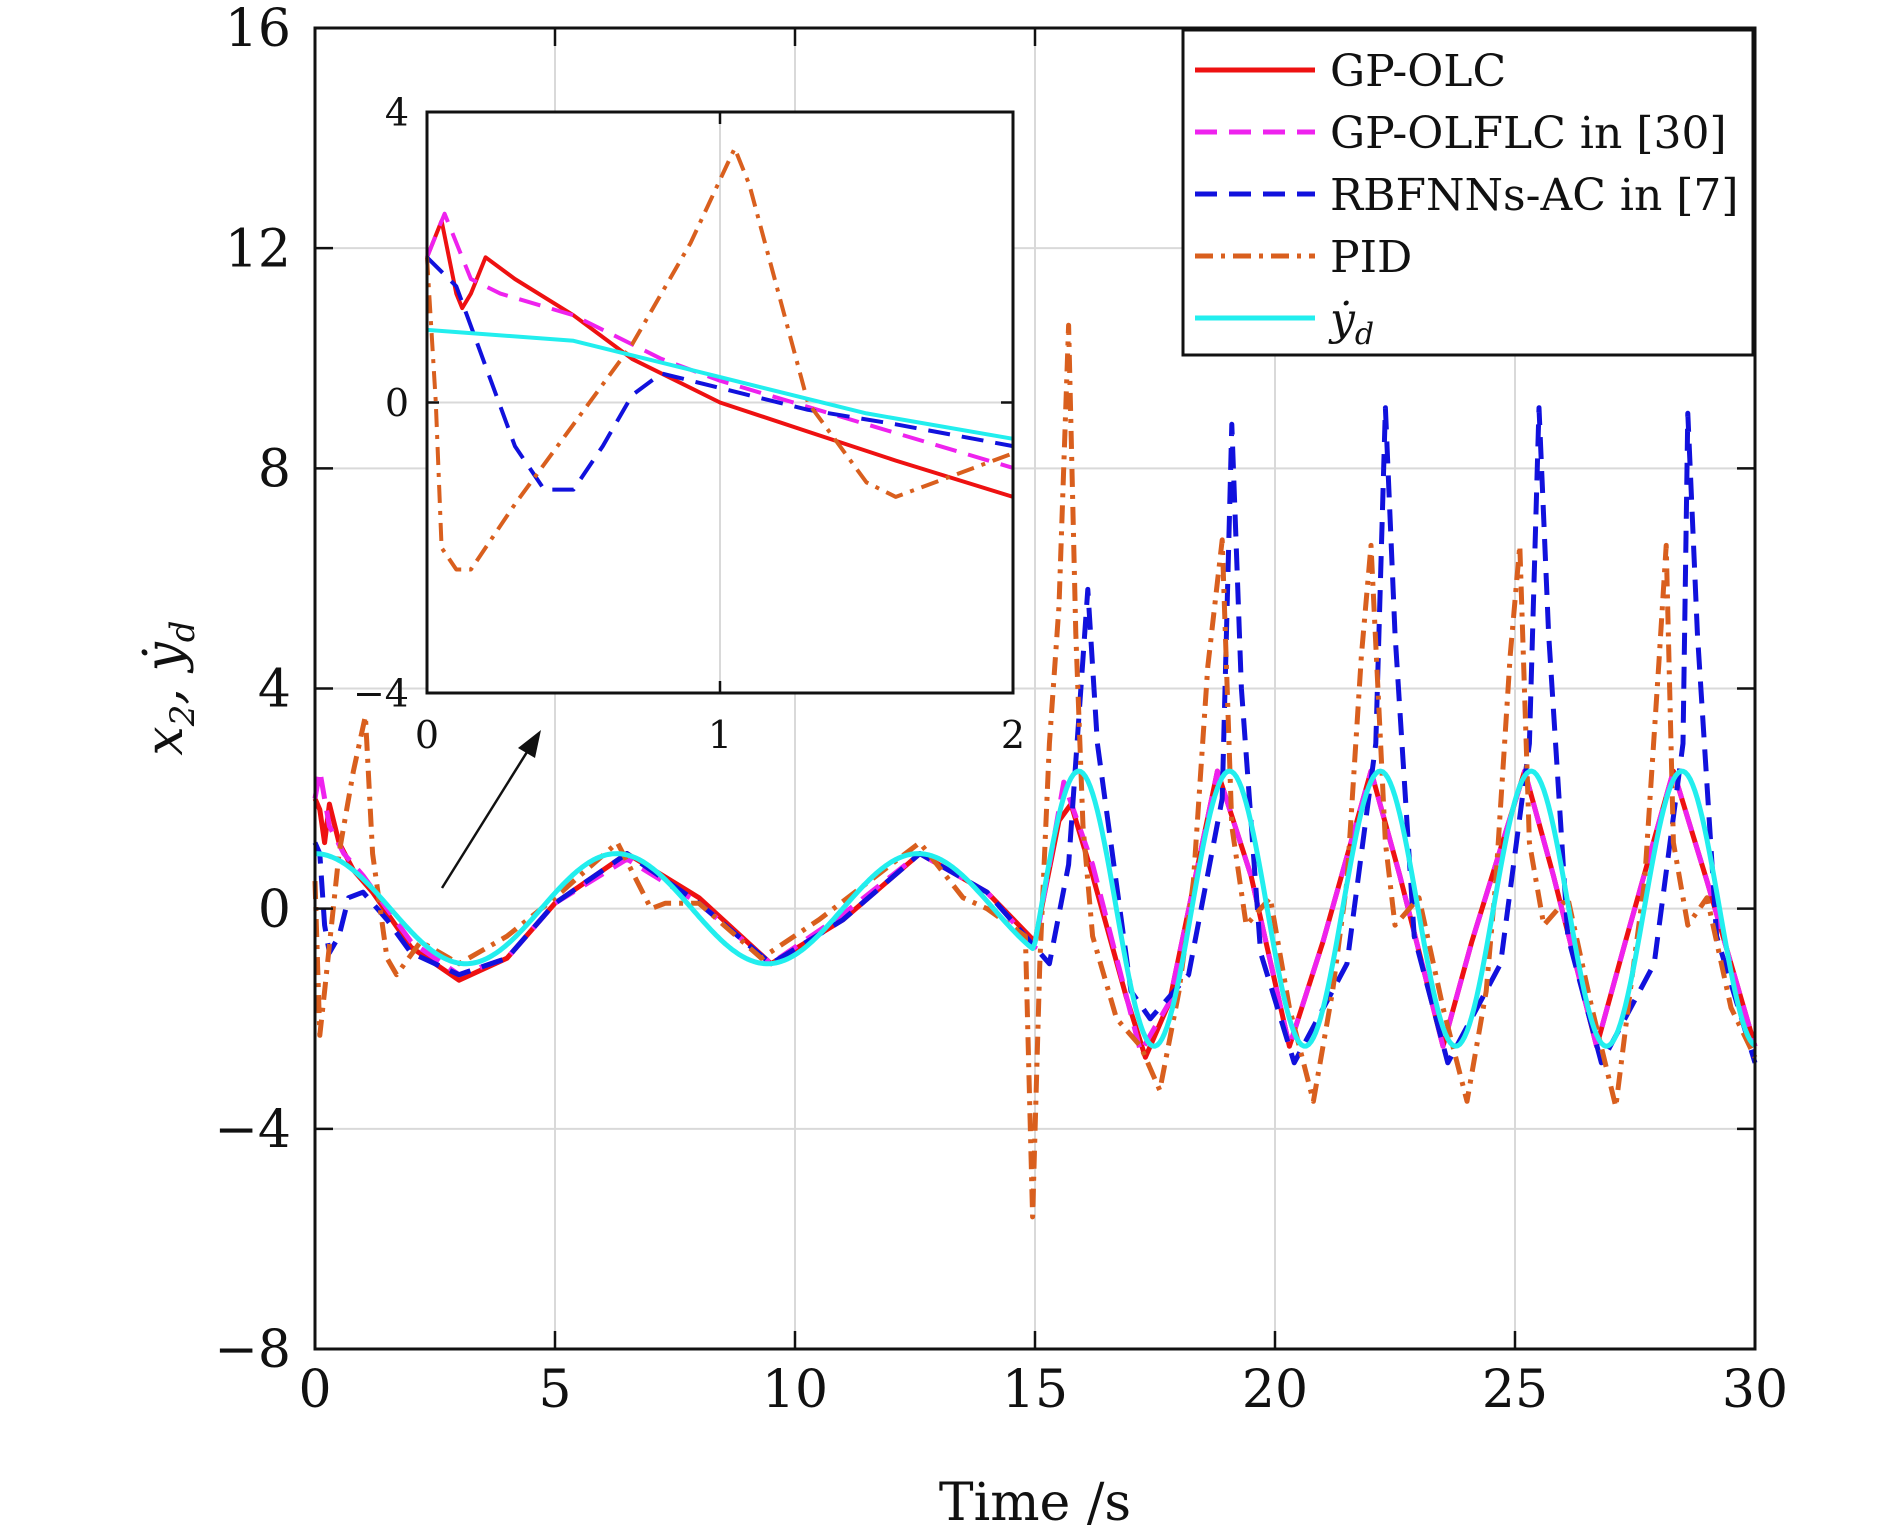 This screenshot has height=1526, width=1890. I want to click on legend-label-pid: PID, so click(1371, 257).